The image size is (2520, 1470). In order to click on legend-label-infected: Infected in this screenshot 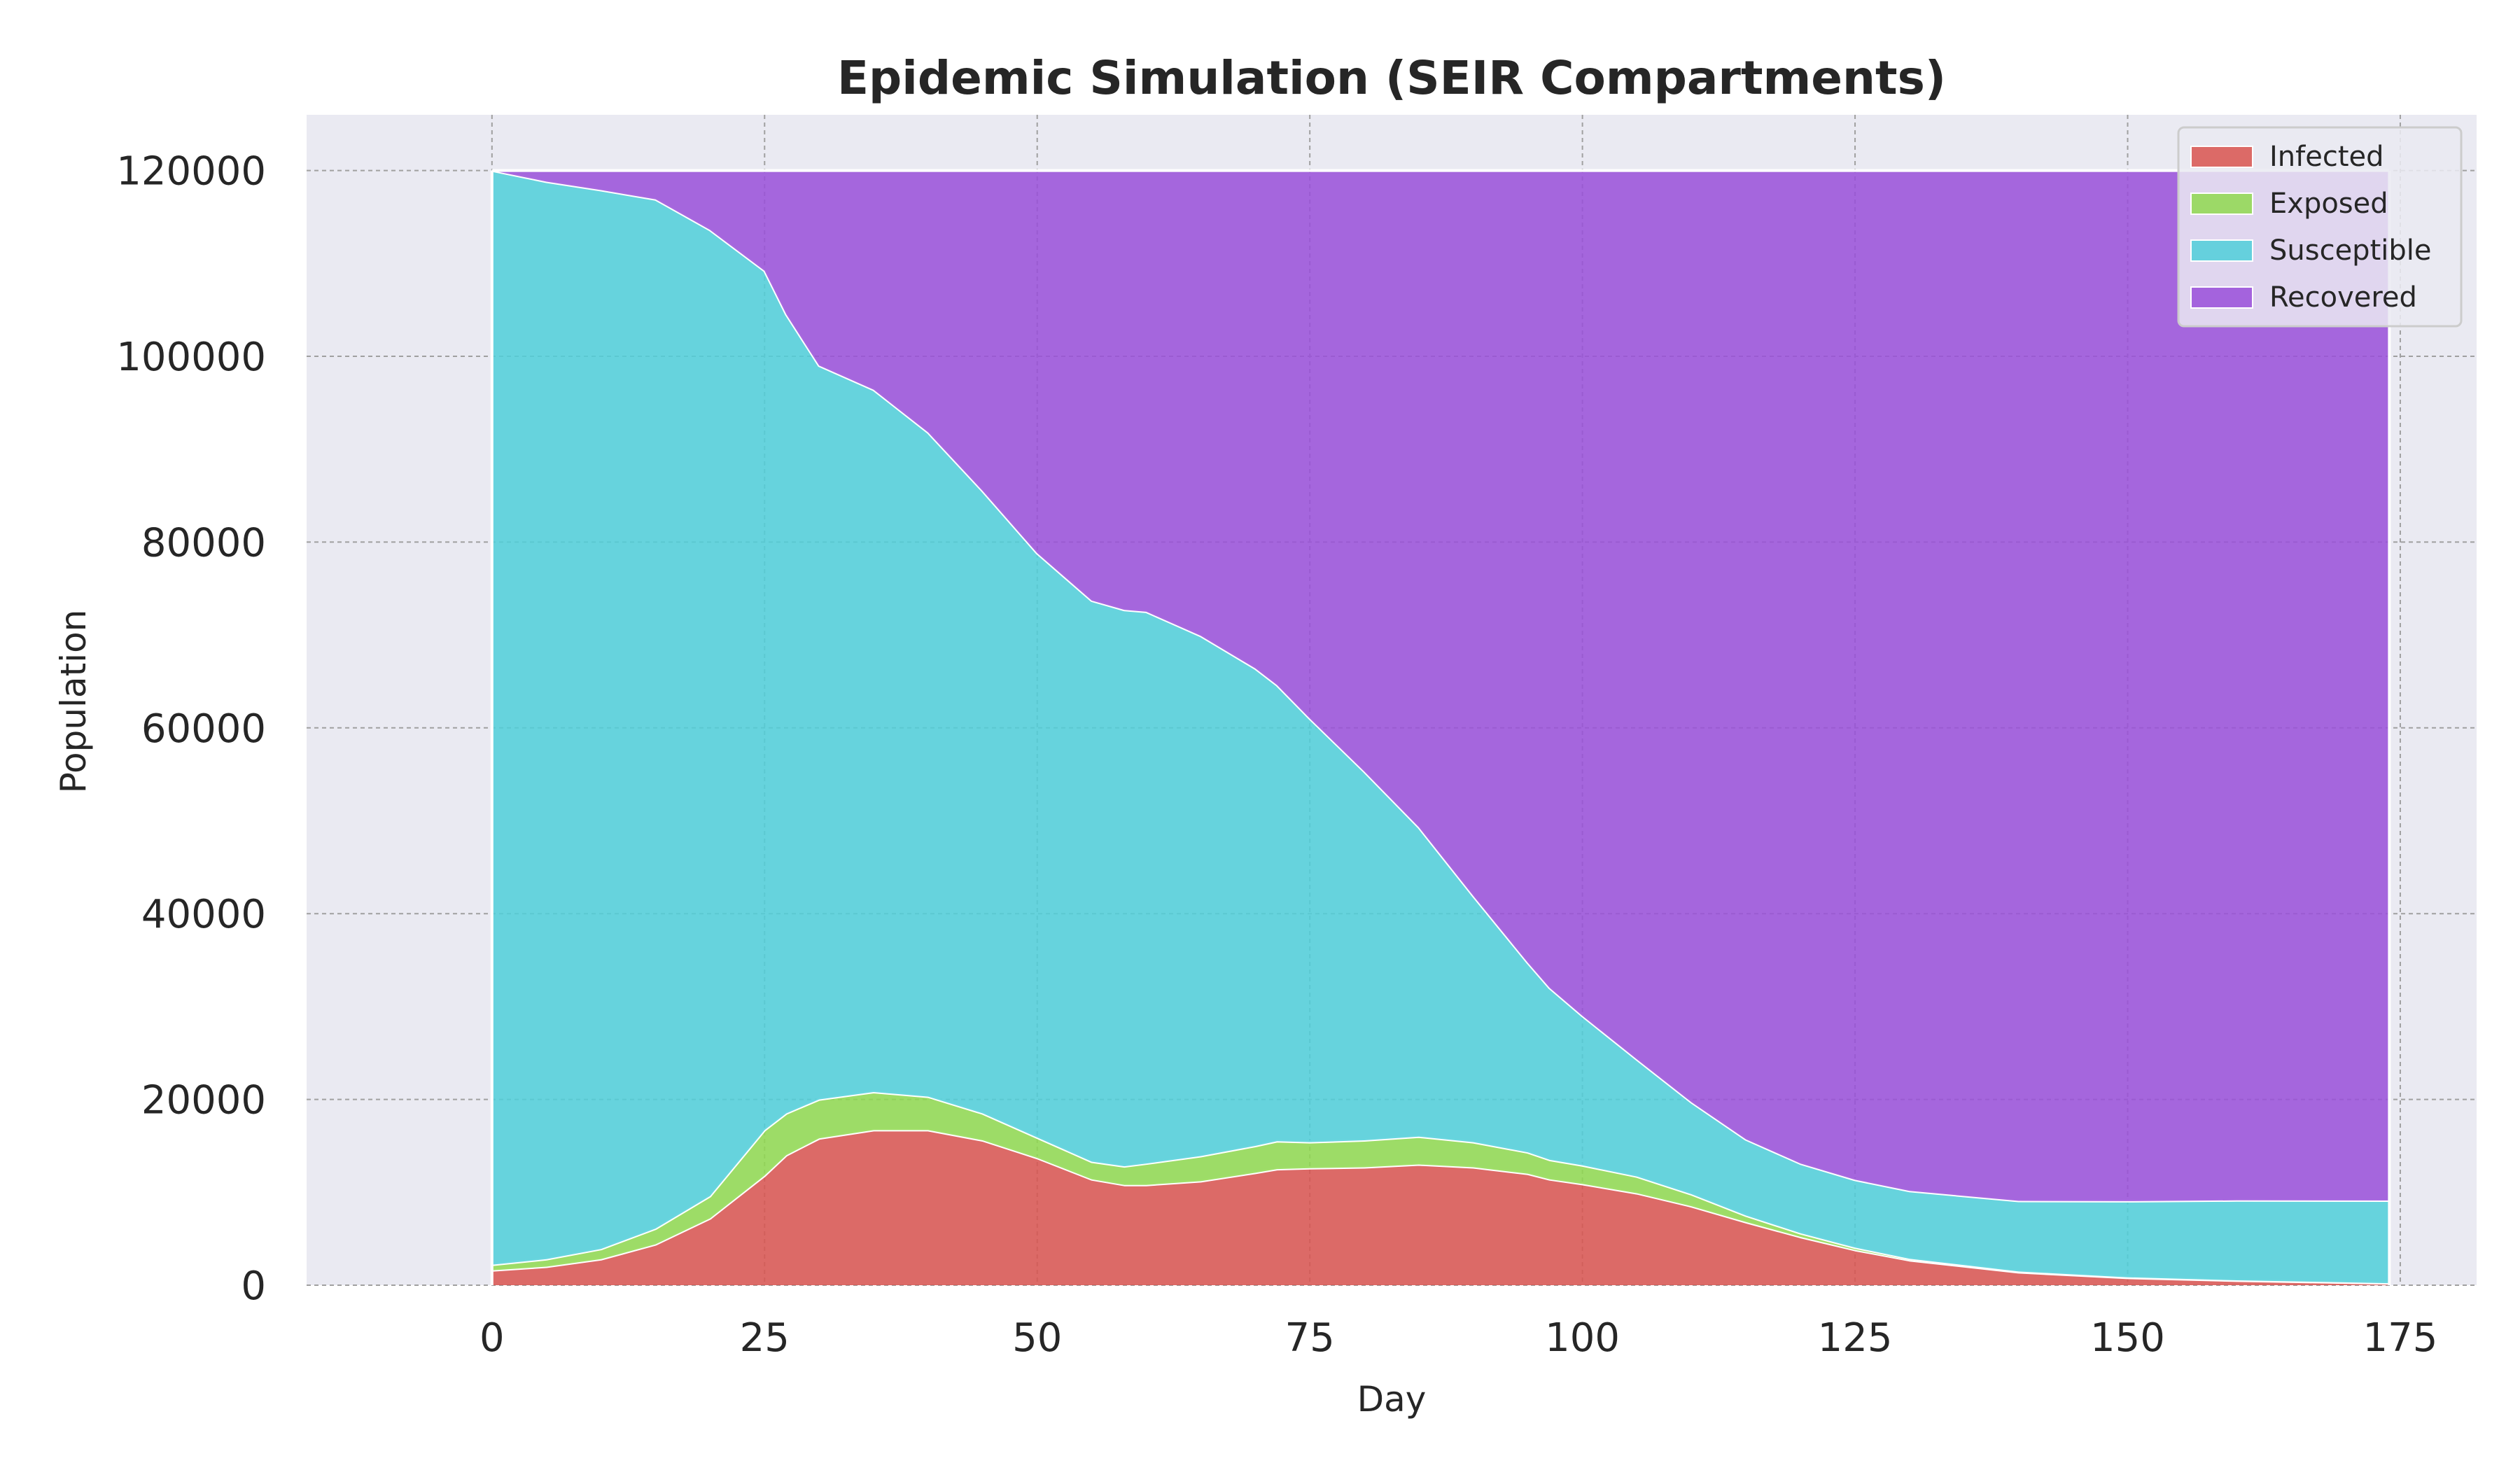, I will do `click(2326, 157)`.